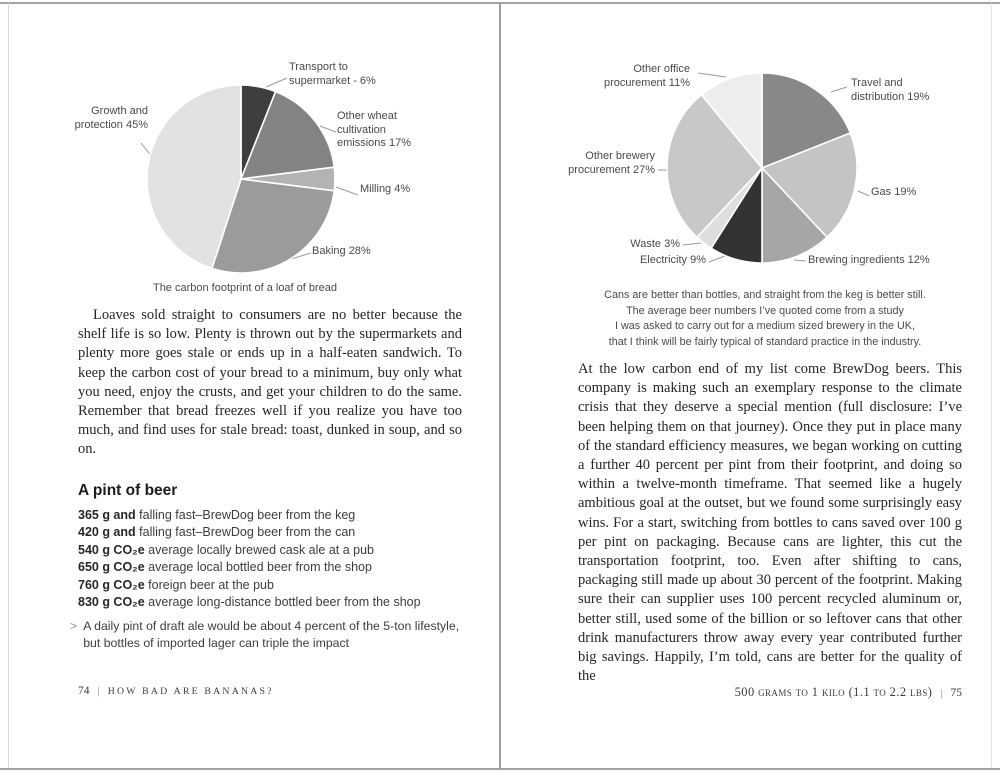  I want to click on footer-right: 500 grams to 1 kilo (1.1 to 2.2 lbs) | 75, so click(848, 692).